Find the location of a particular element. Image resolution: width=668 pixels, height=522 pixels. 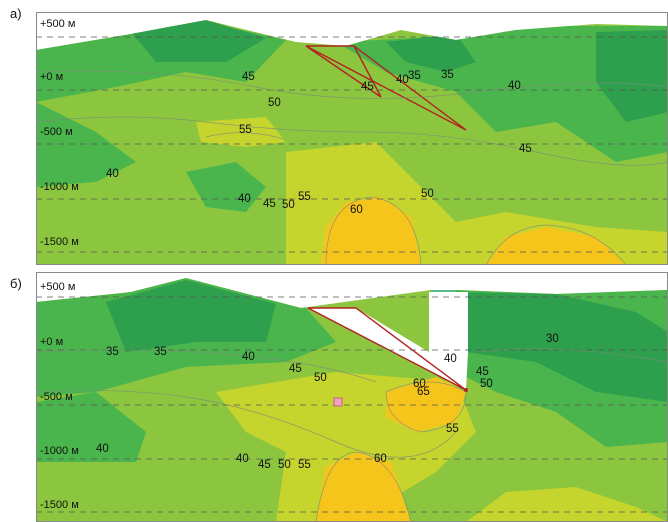

panel-b-contour-value: 30 is located at coordinates (552, 339).